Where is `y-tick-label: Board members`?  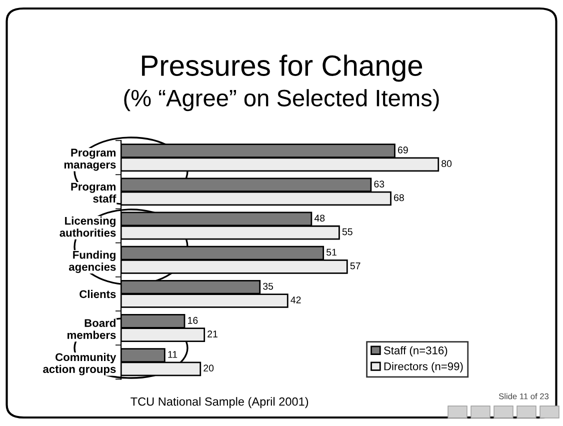 y-tick-label: Board members is located at coordinates (92, 328).